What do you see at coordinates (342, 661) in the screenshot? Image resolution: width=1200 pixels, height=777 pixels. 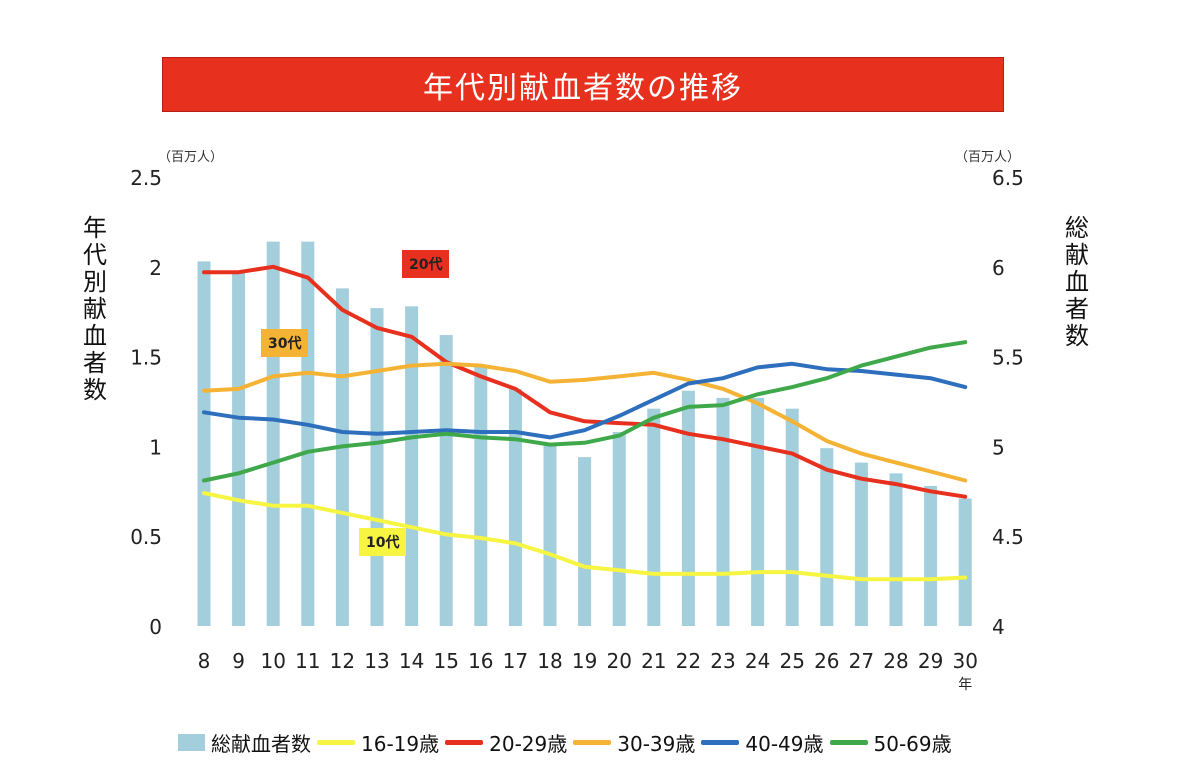 I see `x-tick-label: 12` at bounding box center [342, 661].